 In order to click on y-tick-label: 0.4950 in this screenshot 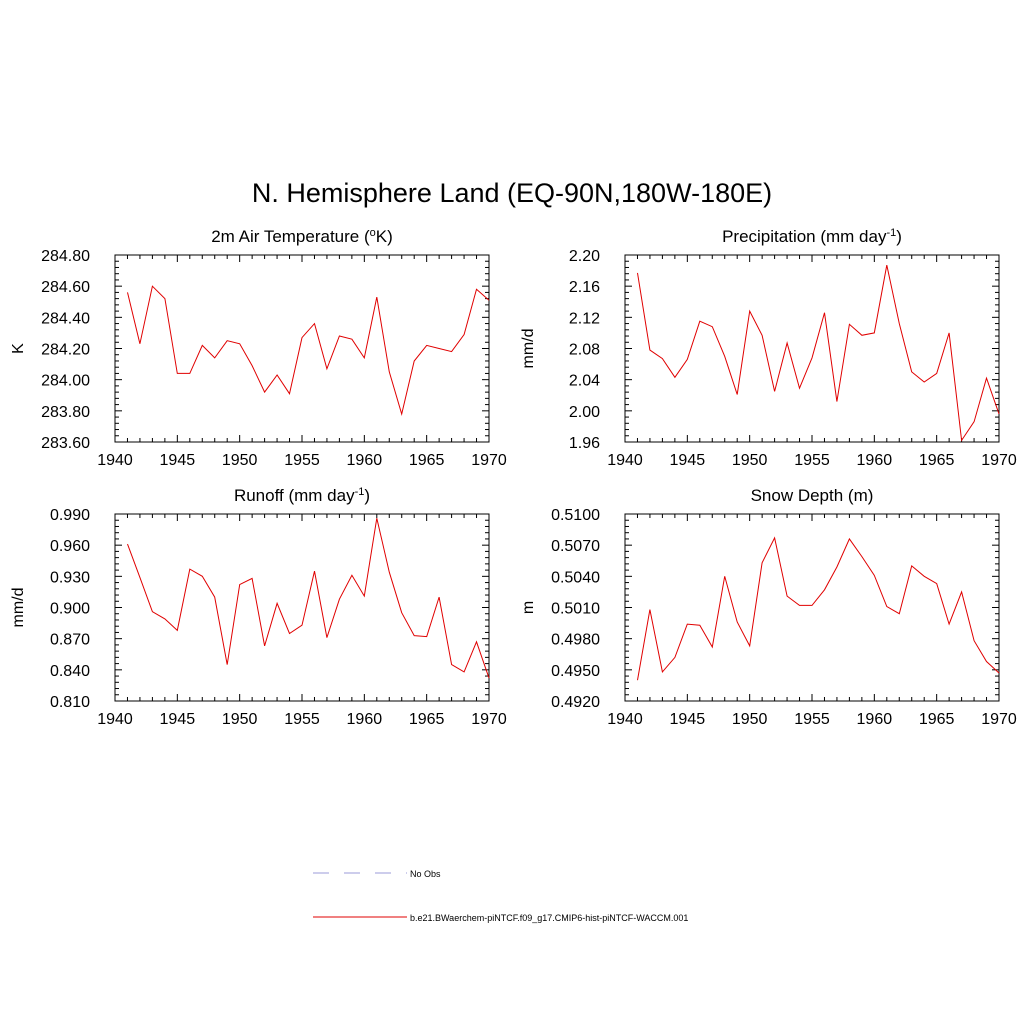, I will do `click(575, 671)`.